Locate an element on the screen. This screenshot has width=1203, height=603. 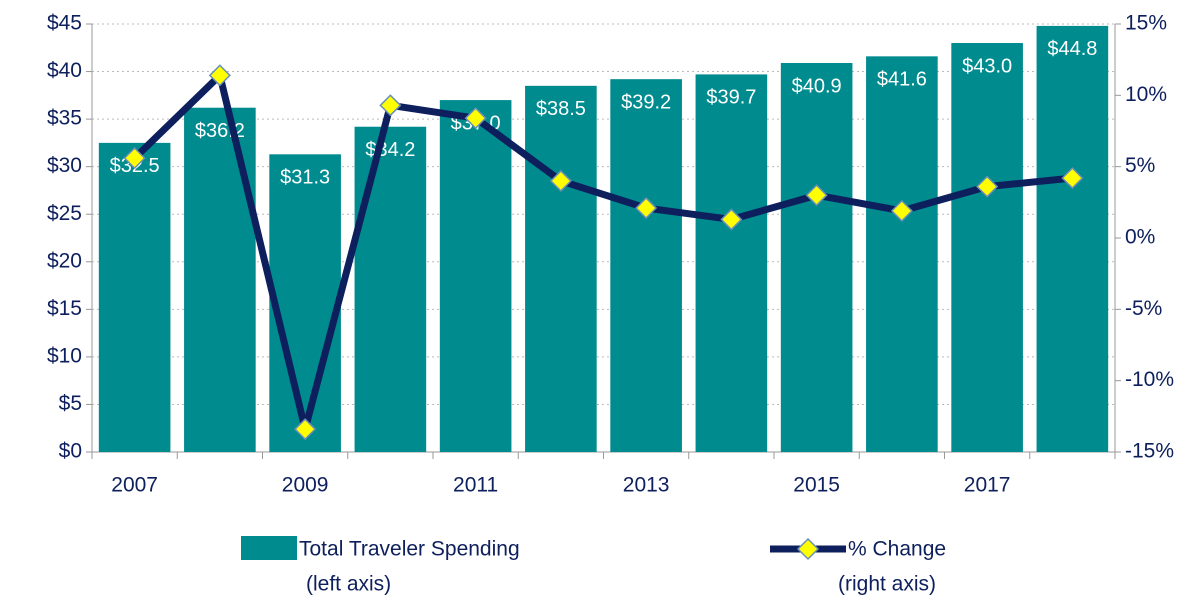
value-label: $39.7 is located at coordinates (731, 98).